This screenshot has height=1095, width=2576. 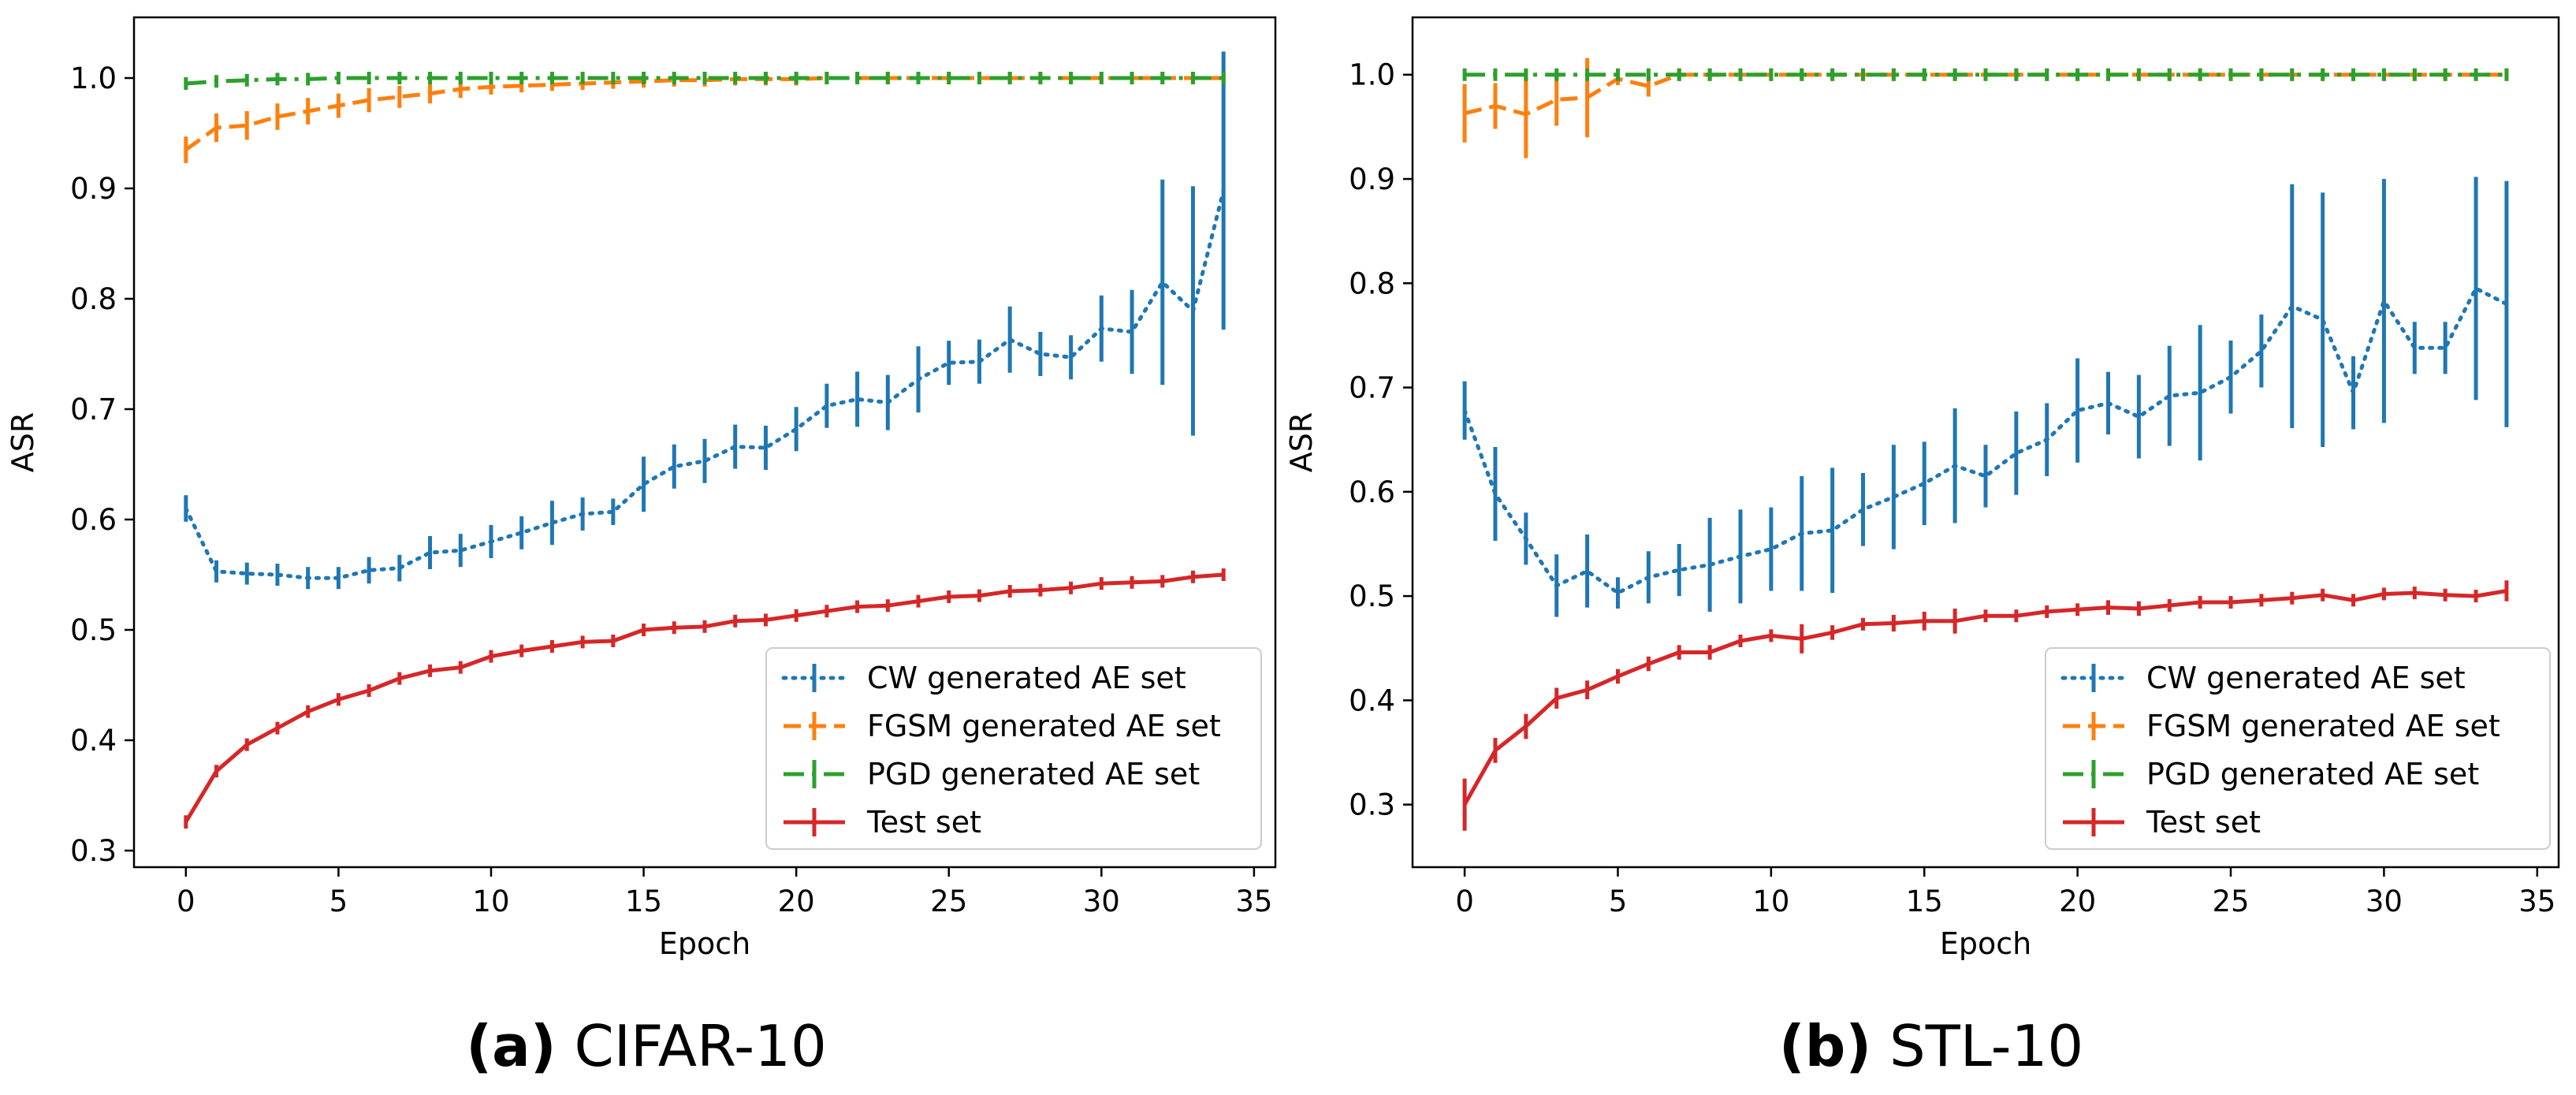 I want to click on panel-caption: (a) CIFAR-10, so click(x=646, y=1046).